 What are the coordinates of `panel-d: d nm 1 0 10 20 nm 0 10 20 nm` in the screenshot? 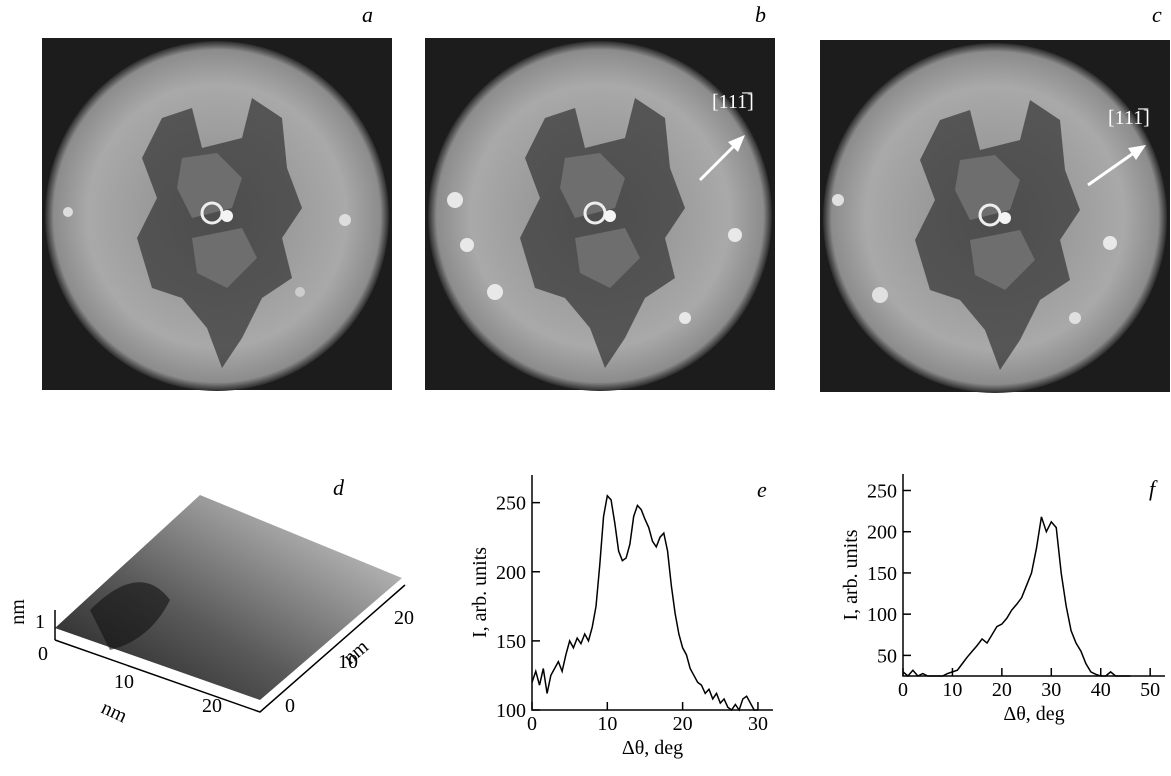 It's located at (210, 601).